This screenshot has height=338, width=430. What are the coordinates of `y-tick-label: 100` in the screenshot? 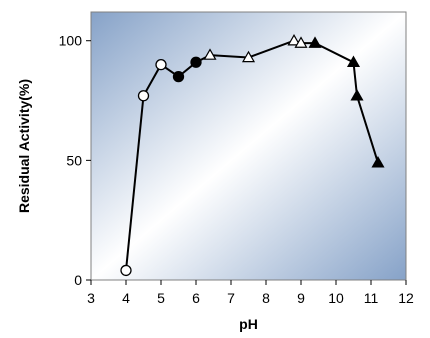 It's located at (71, 41).